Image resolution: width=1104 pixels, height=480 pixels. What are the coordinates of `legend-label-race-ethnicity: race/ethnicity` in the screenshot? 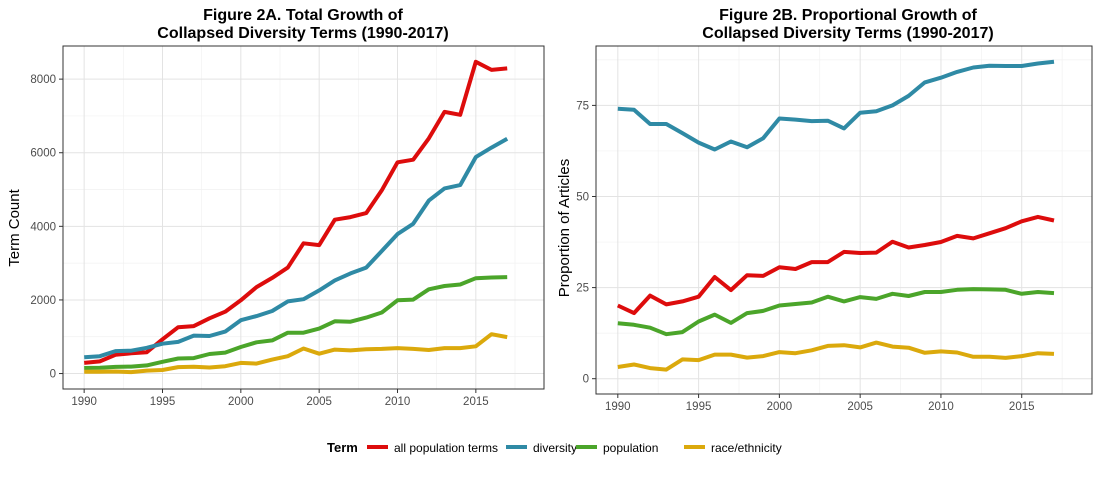 It's located at (746, 448).